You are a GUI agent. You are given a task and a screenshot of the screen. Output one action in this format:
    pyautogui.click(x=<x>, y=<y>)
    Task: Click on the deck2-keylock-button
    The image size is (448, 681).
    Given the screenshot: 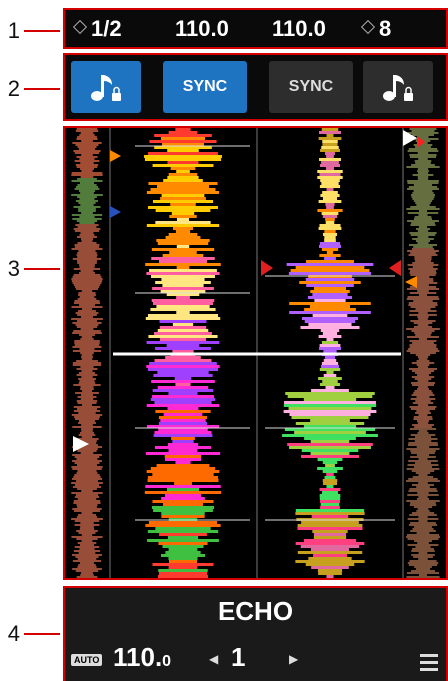 What is the action you would take?
    pyautogui.click(x=398, y=87)
    